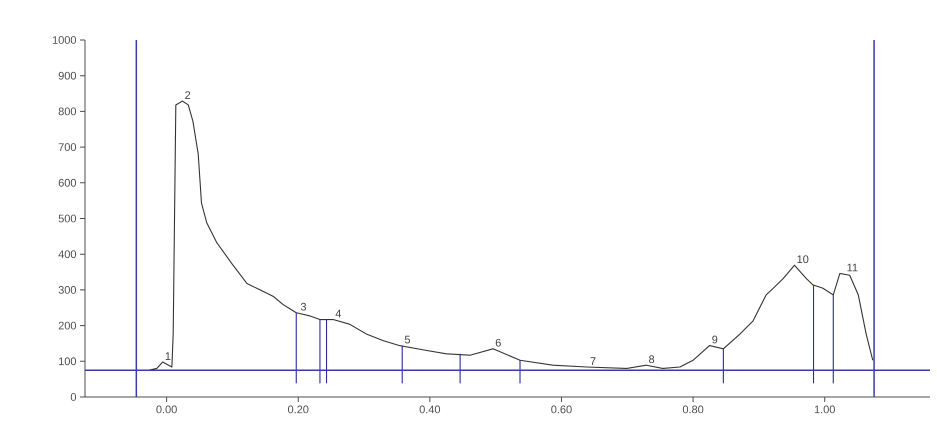 The height and width of the screenshot is (423, 937). I want to click on annotation: 1, so click(168, 356).